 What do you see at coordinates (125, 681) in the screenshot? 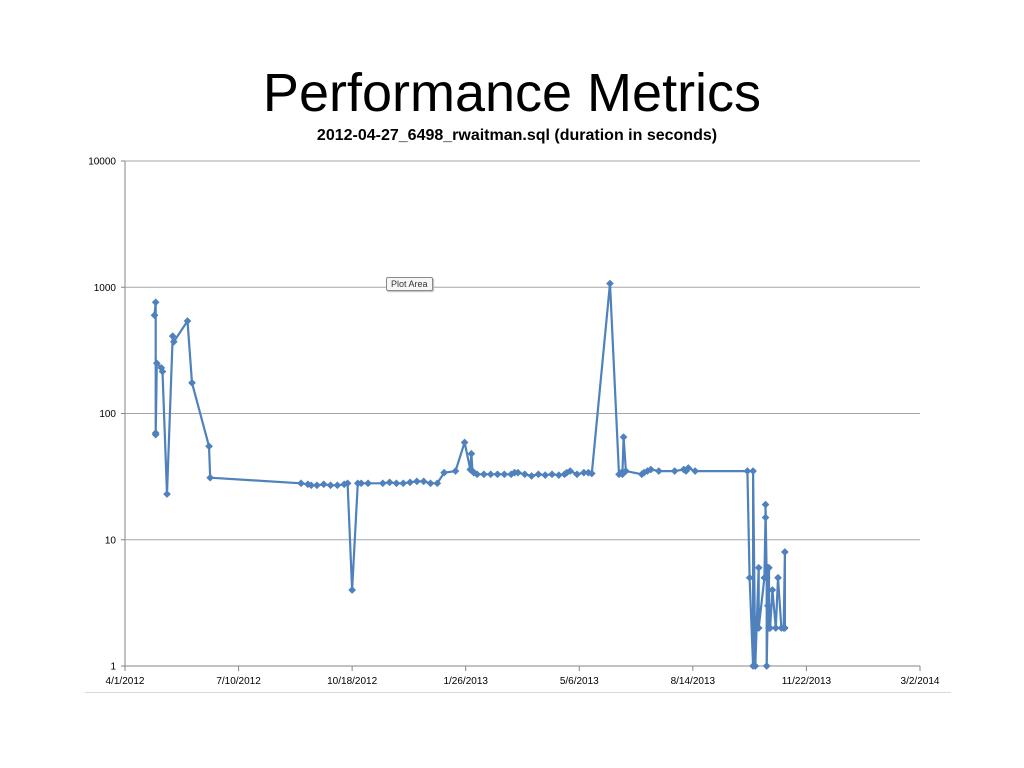
I see `x-tick-label: 4/1/2012` at bounding box center [125, 681].